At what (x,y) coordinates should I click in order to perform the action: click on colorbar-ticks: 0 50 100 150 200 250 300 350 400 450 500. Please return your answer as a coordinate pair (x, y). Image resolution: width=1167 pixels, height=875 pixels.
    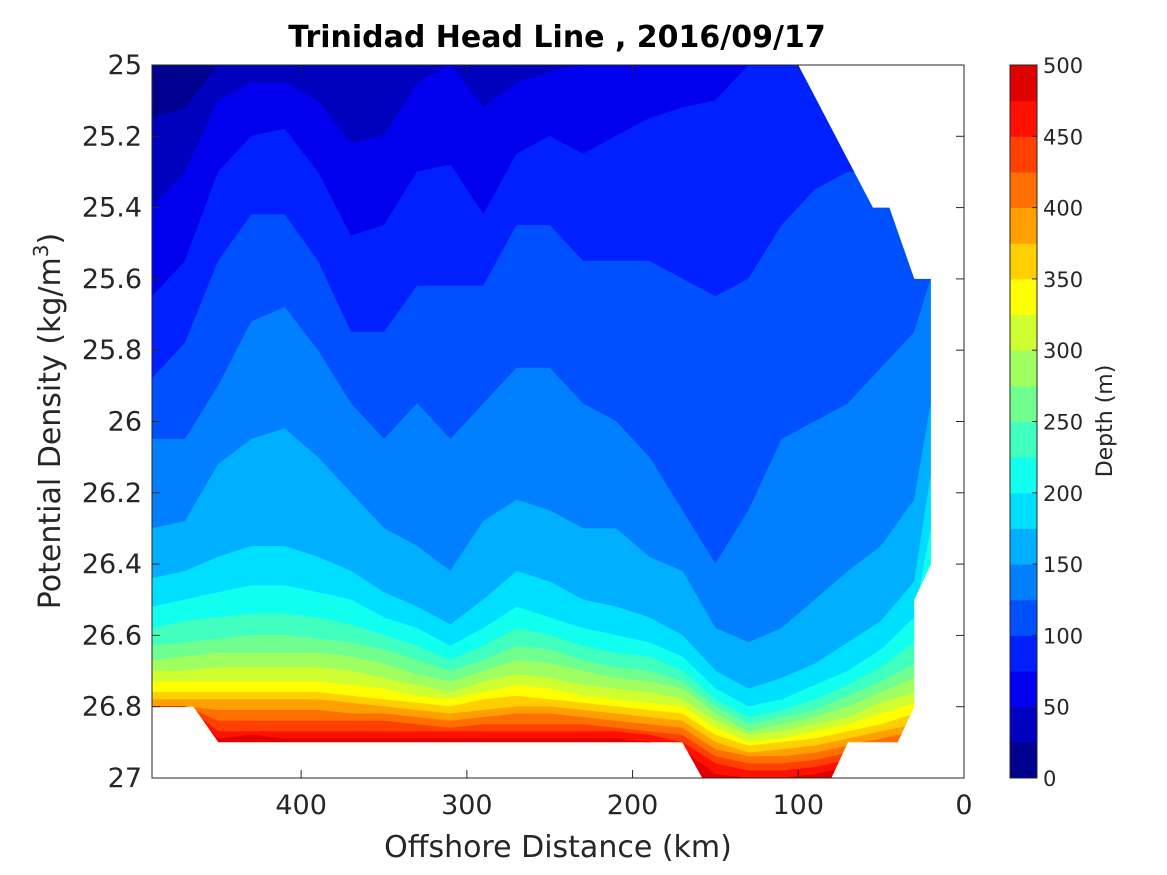
    Looking at the image, I should click on (1057, 422).